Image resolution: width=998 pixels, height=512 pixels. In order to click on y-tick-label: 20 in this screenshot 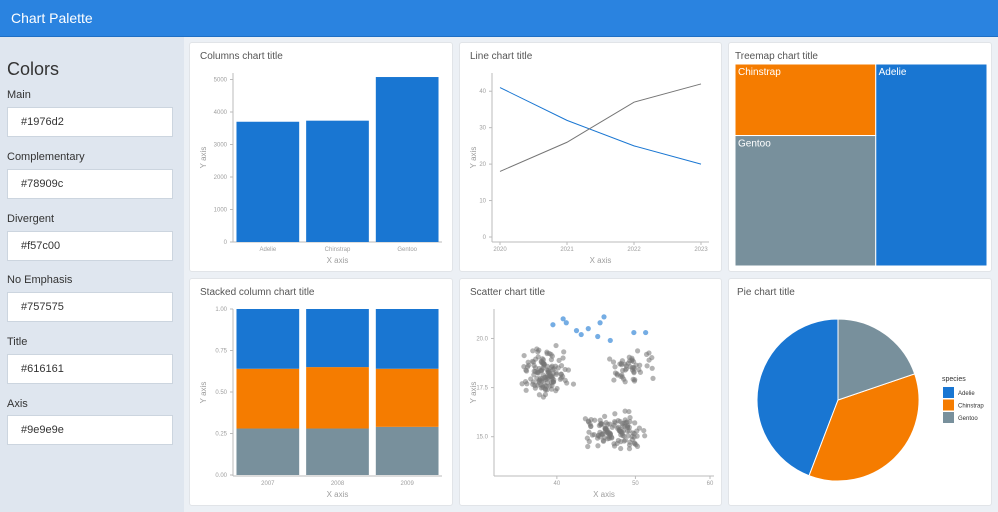, I will do `click(482, 165)`.